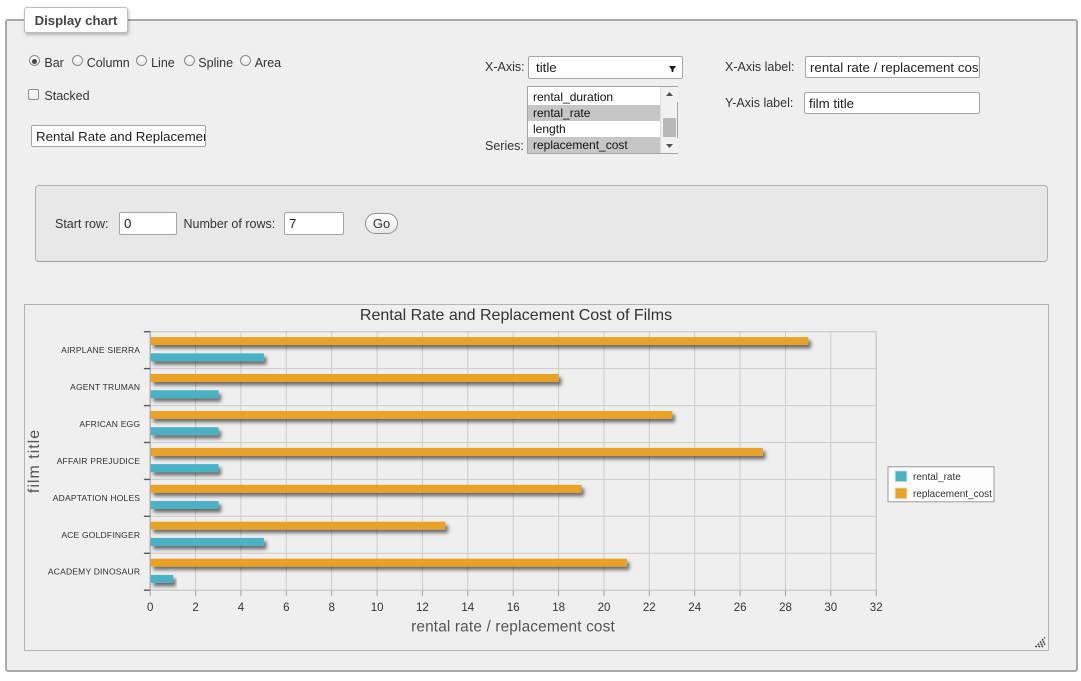 The height and width of the screenshot is (681, 1081). Describe the element at coordinates (604, 608) in the screenshot. I see `svg-text: 20` at that location.